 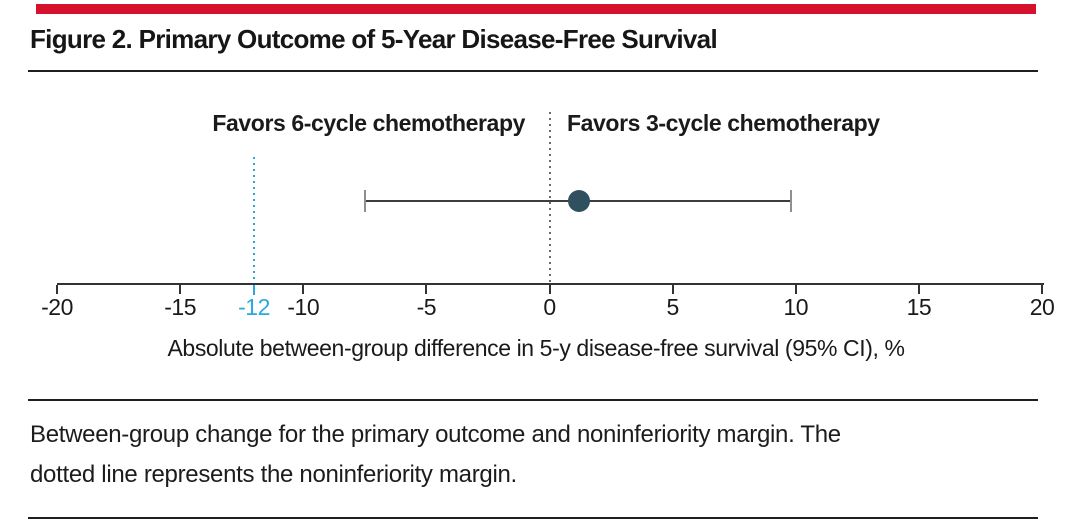 What do you see at coordinates (533, 400) in the screenshot?
I see `caption-divider-top` at bounding box center [533, 400].